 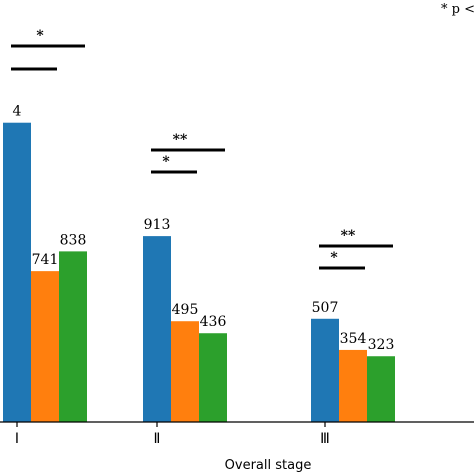 What do you see at coordinates (381, 345) in the screenshot?
I see `value-label-stage-3-series-3: 323` at bounding box center [381, 345].